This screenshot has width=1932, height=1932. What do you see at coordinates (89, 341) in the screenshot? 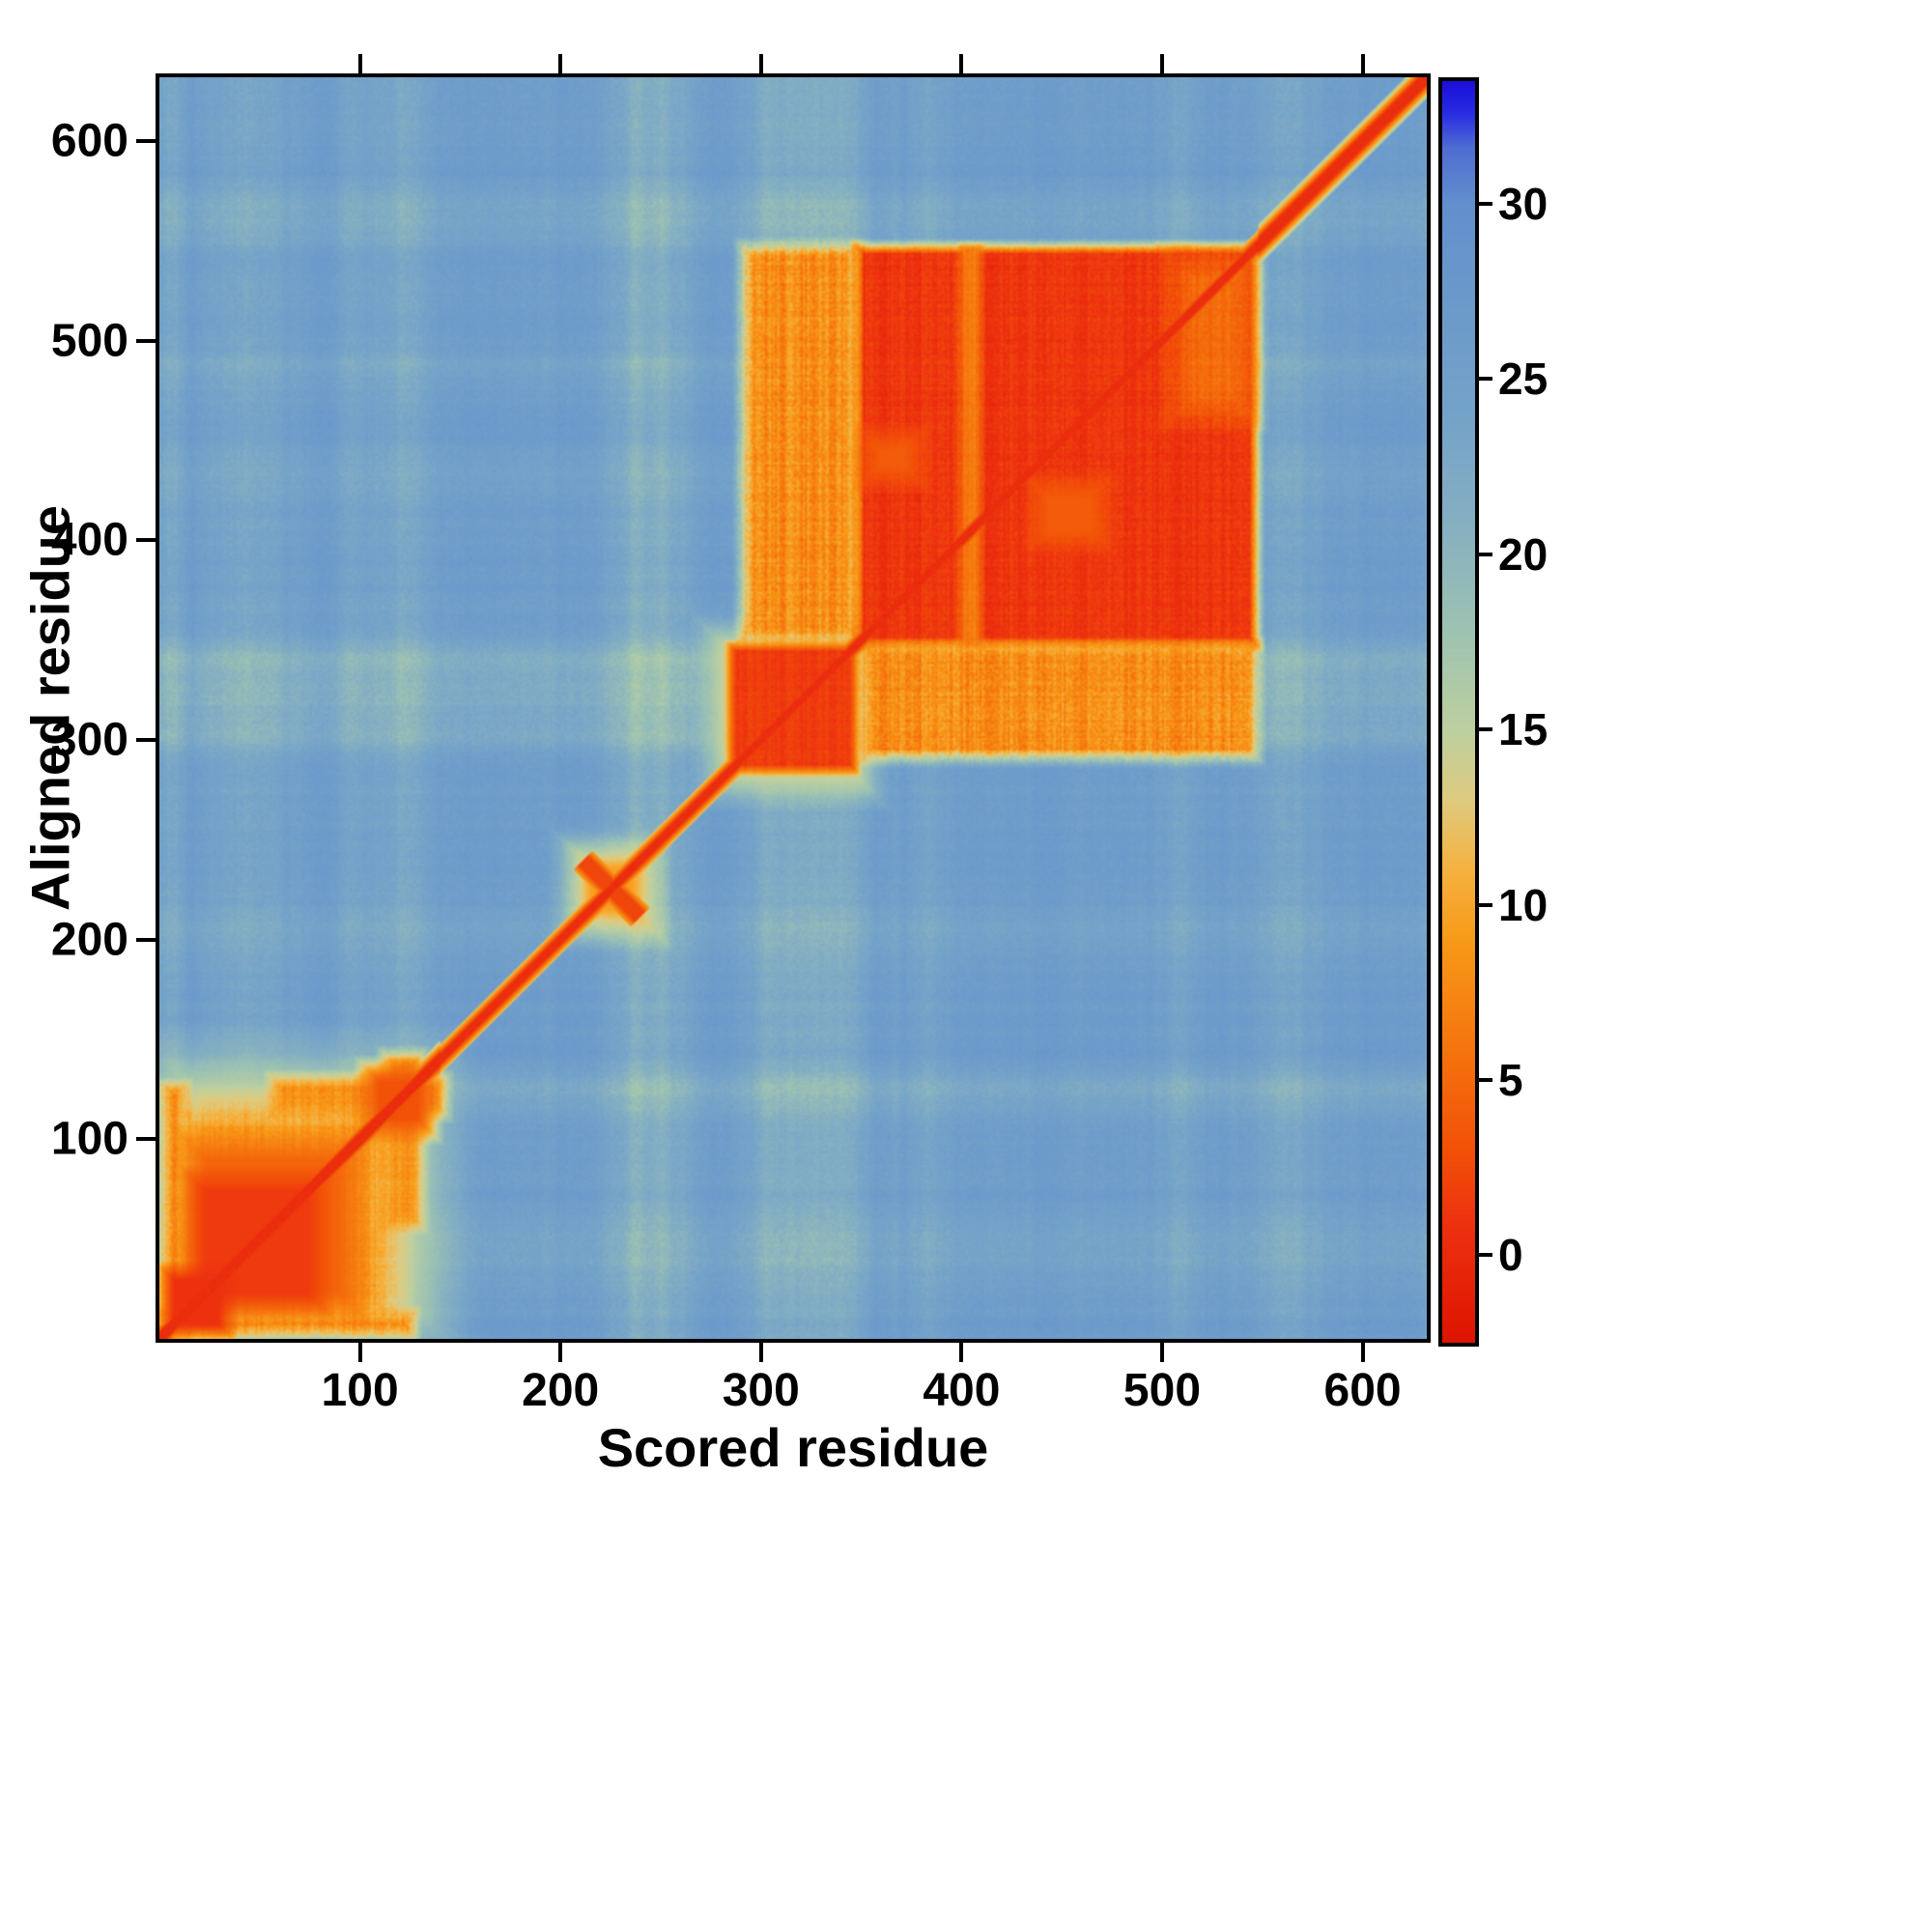
I see `y-axis-tick-label: 500` at bounding box center [89, 341].